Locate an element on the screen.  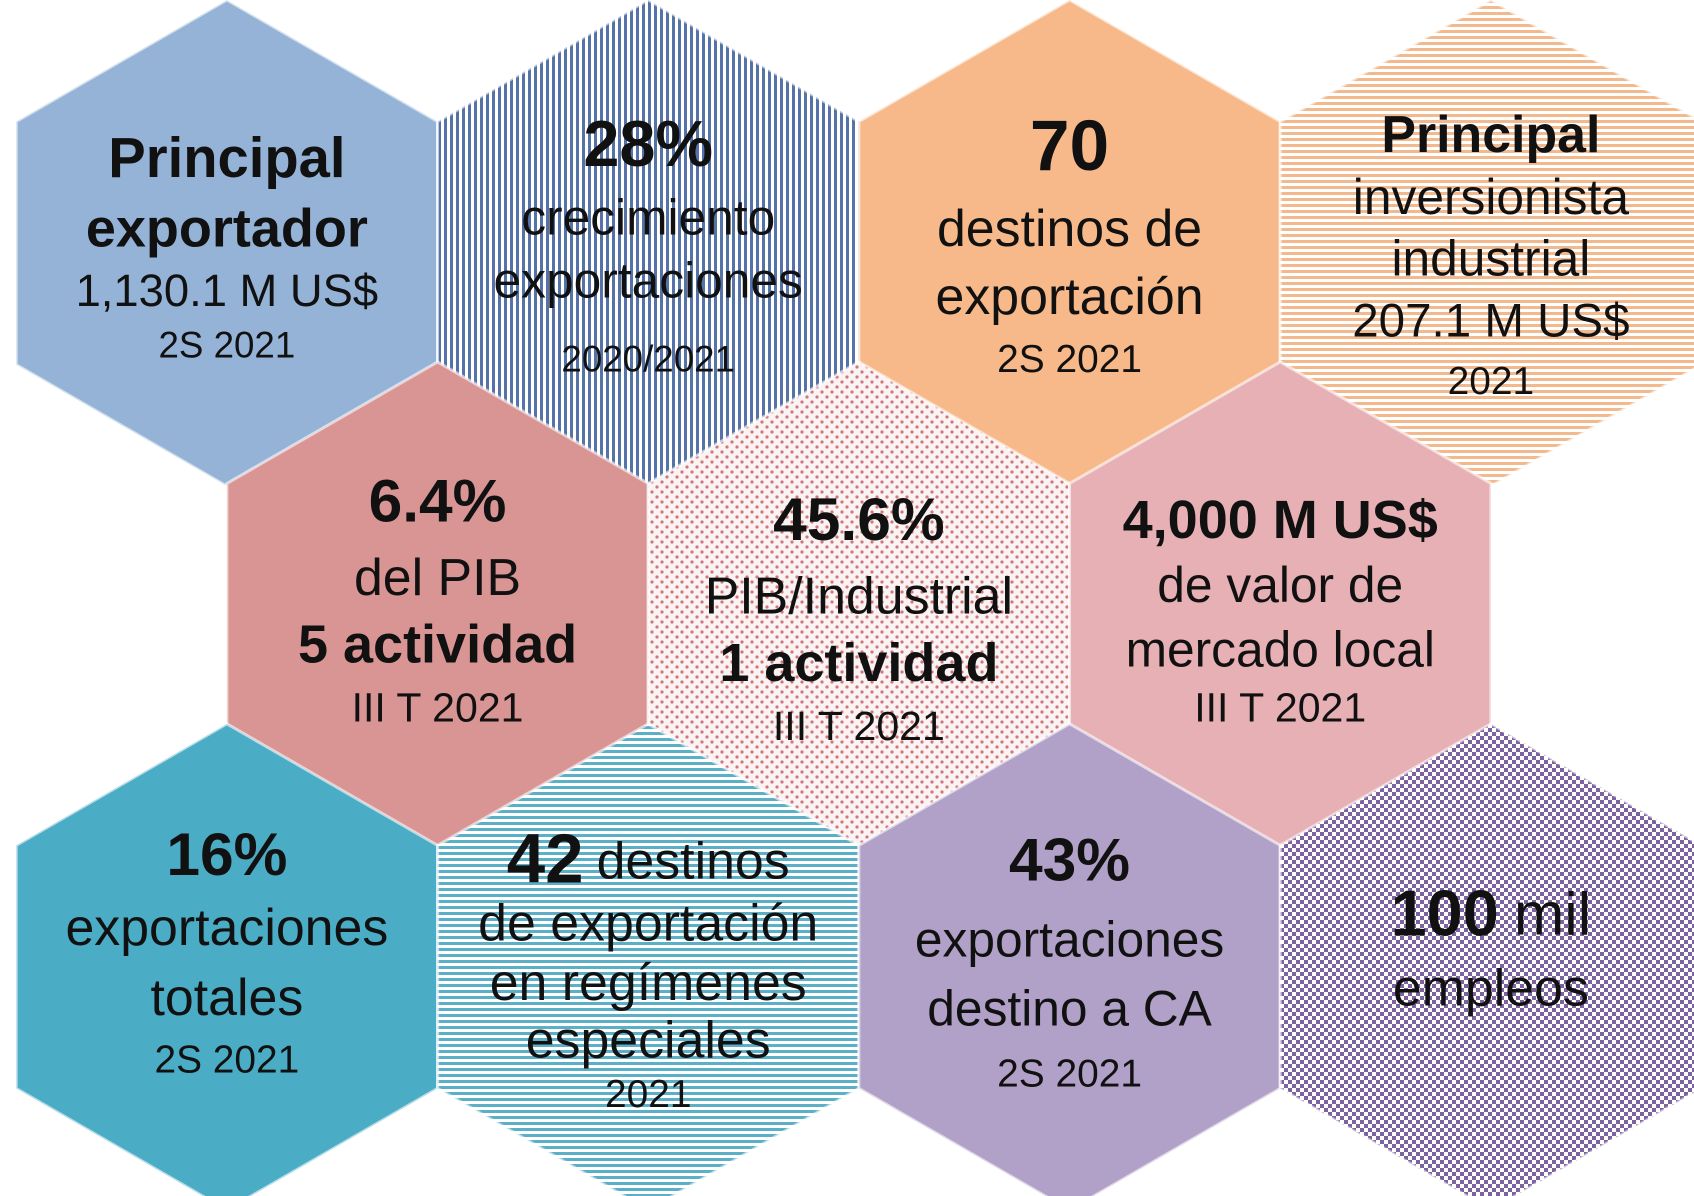
hexagon-text: 16% is located at coordinates (226, 854).